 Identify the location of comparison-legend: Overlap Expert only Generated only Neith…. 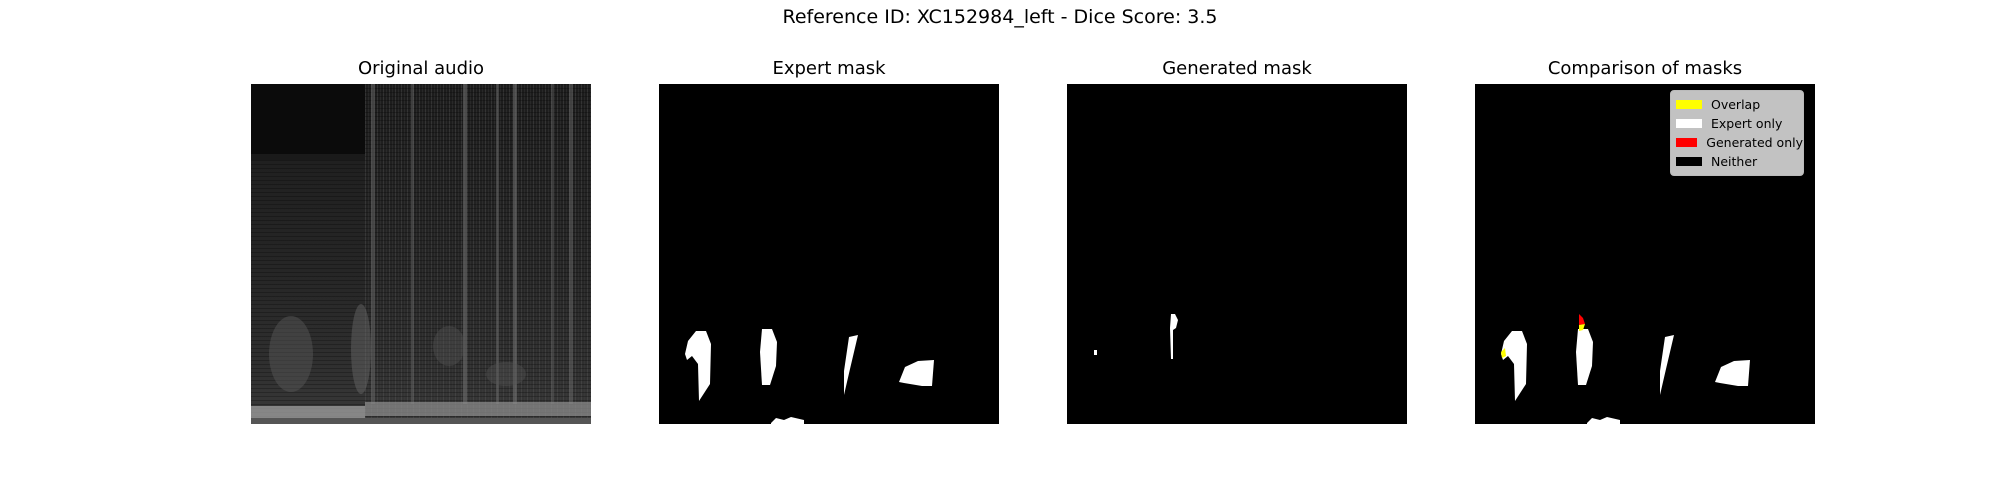
(1737, 133).